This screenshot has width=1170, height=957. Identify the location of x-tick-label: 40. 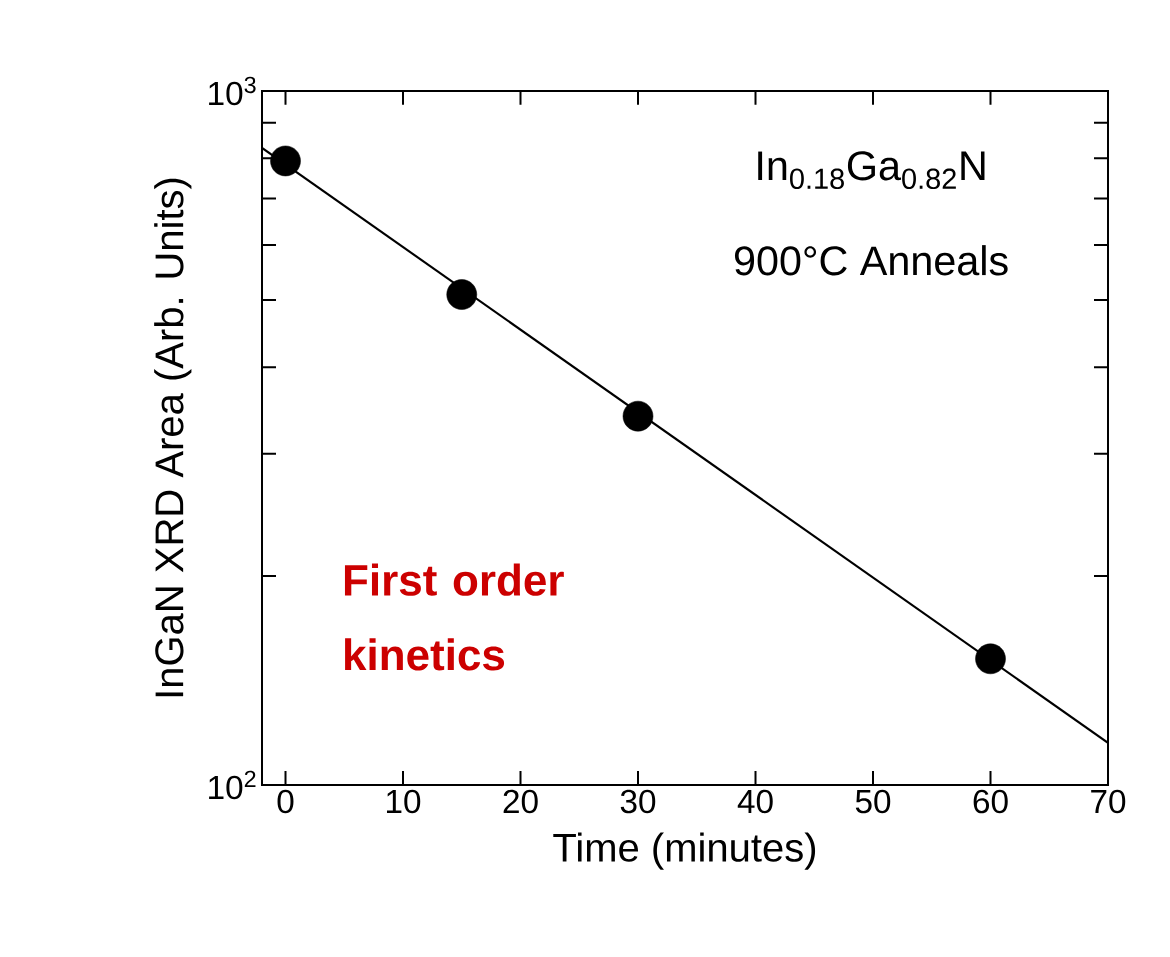
(755, 801).